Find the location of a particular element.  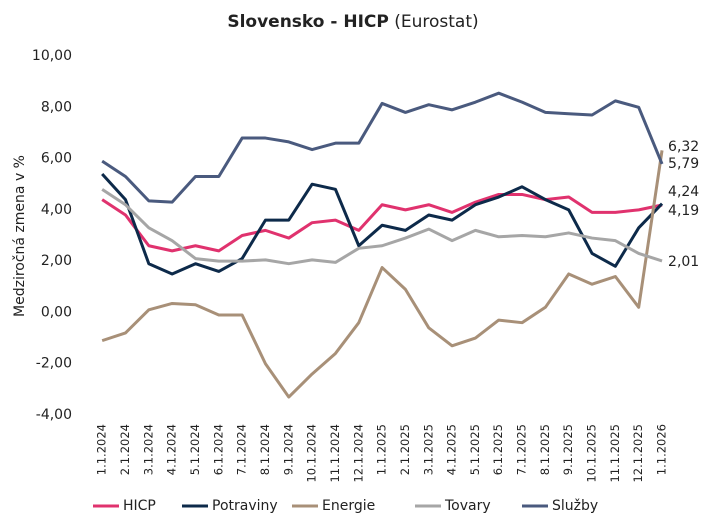

x-tick-label: 1.1.2025 is located at coordinates (382, 449).